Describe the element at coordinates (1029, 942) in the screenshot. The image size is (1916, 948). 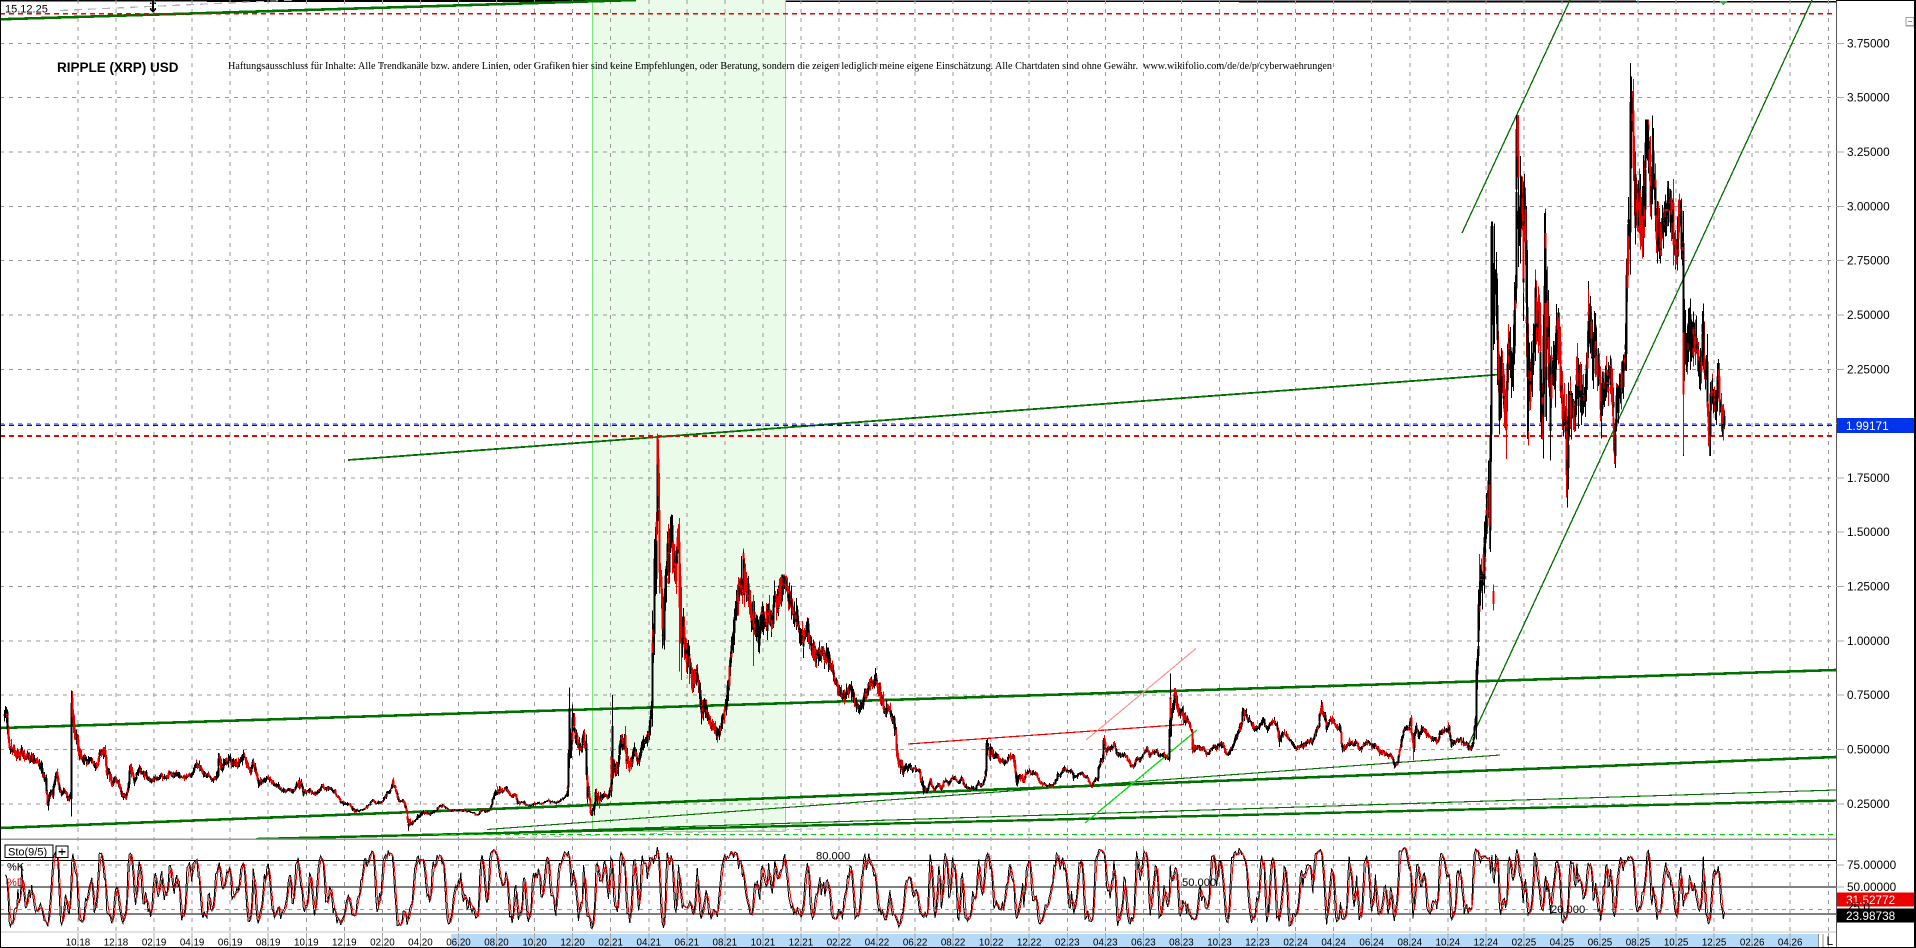
I see `svg-text: 12.22` at that location.